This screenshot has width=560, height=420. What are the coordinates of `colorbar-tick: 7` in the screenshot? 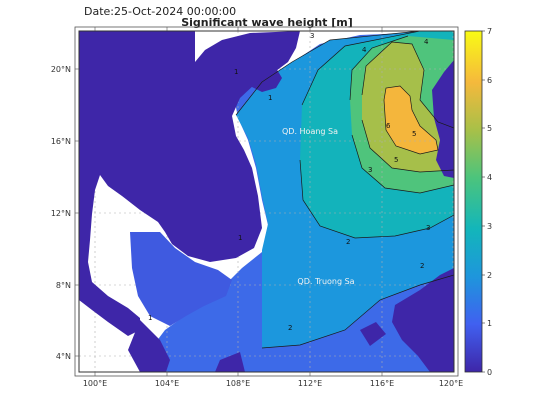 It's located at (489, 31).